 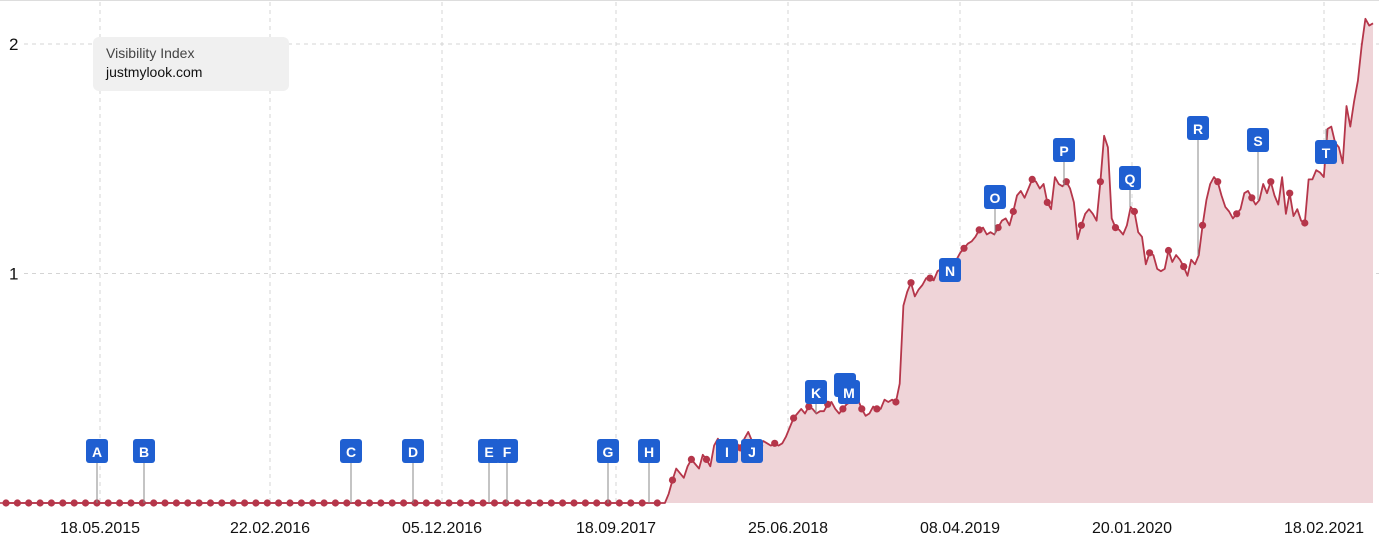 What do you see at coordinates (97, 471) in the screenshot?
I see `event-marker-a: A` at bounding box center [97, 471].